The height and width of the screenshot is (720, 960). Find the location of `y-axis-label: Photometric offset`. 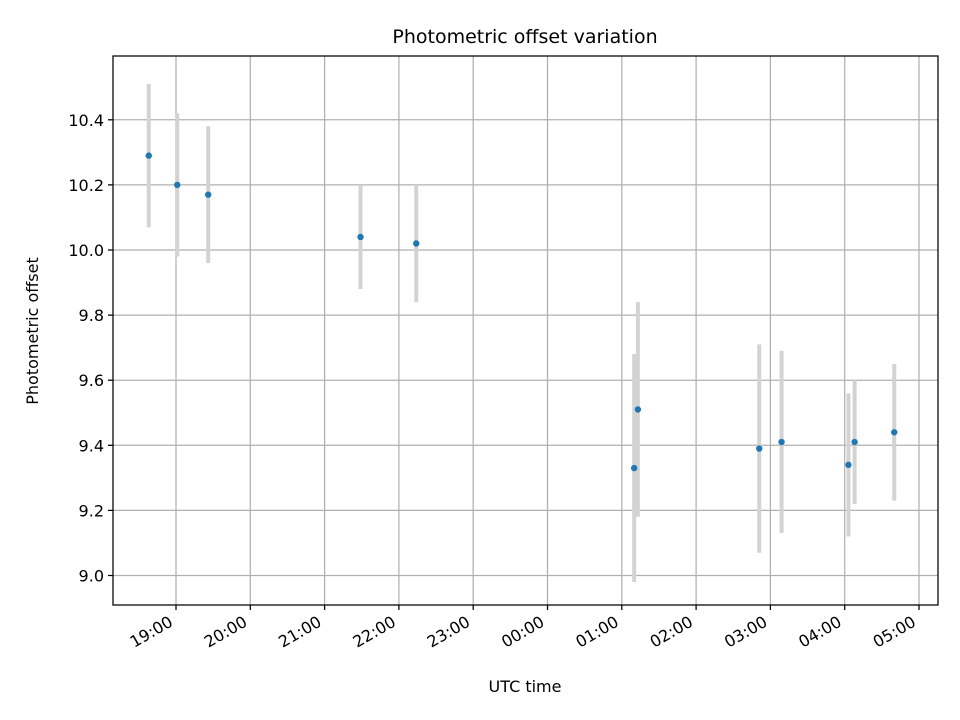

y-axis-label: Photometric offset is located at coordinates (32, 331).